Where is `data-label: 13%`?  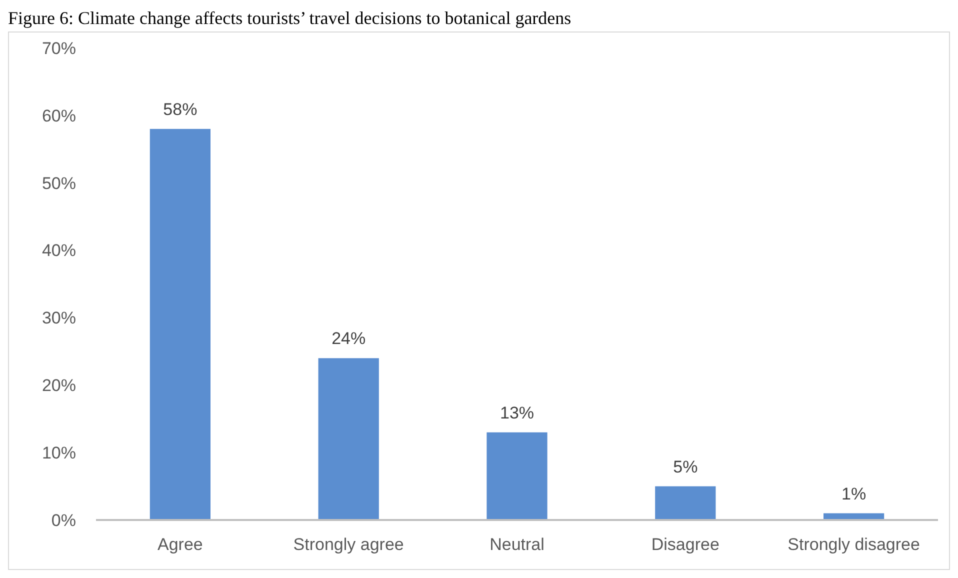 data-label: 13% is located at coordinates (517, 412).